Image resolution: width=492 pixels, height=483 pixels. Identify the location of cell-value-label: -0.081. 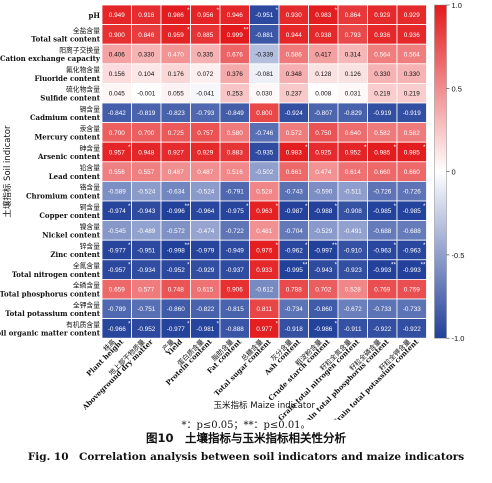
(264, 74).